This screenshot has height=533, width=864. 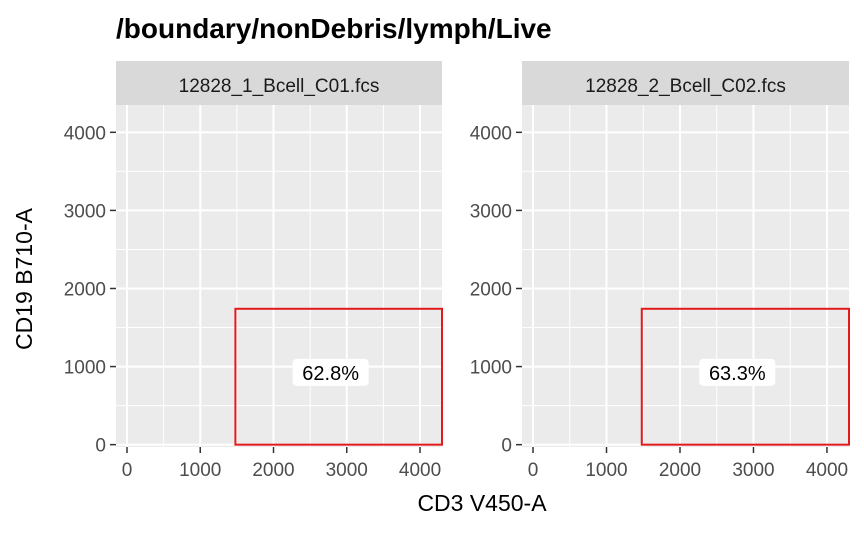 What do you see at coordinates (482, 503) in the screenshot?
I see `x-axis-title: CD3 V450-A` at bounding box center [482, 503].